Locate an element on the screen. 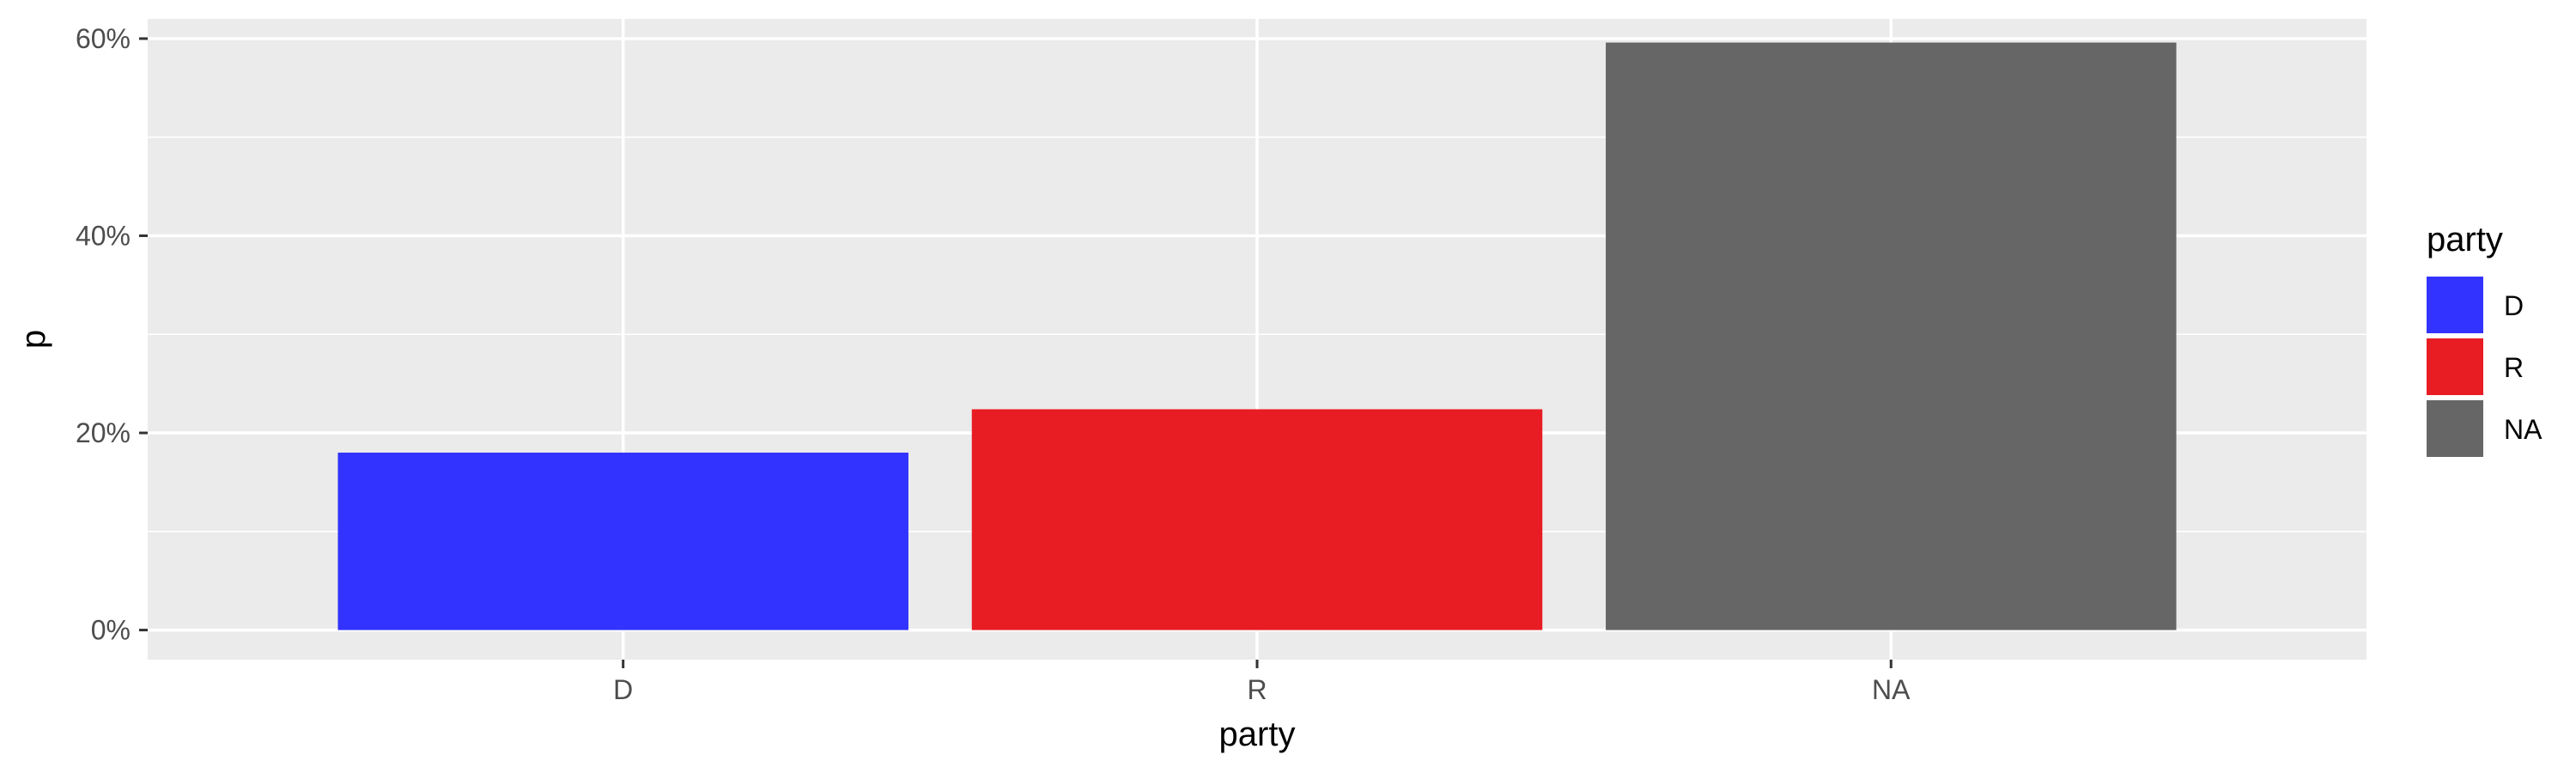  y-tick-label: 40% is located at coordinates (104, 236).